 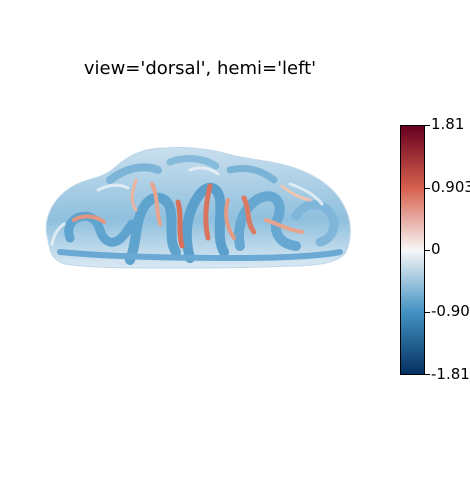 I want to click on colorbar-tick-label: 0.903, so click(x=450, y=186).